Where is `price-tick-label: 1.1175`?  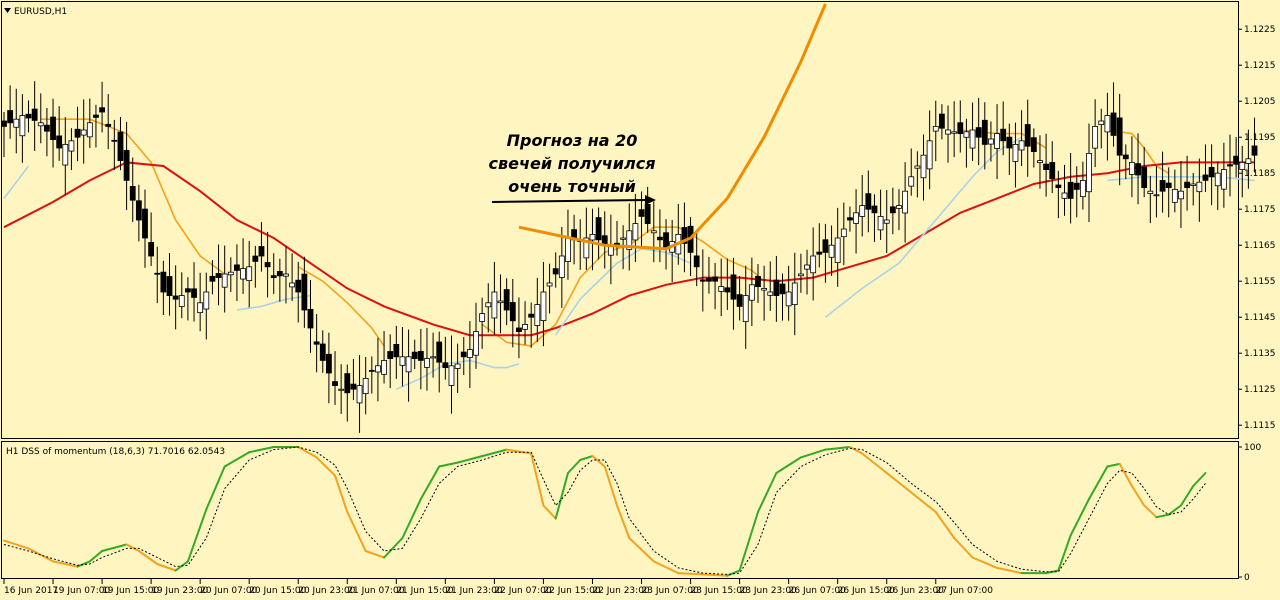 price-tick-label: 1.1175 is located at coordinates (1260, 210).